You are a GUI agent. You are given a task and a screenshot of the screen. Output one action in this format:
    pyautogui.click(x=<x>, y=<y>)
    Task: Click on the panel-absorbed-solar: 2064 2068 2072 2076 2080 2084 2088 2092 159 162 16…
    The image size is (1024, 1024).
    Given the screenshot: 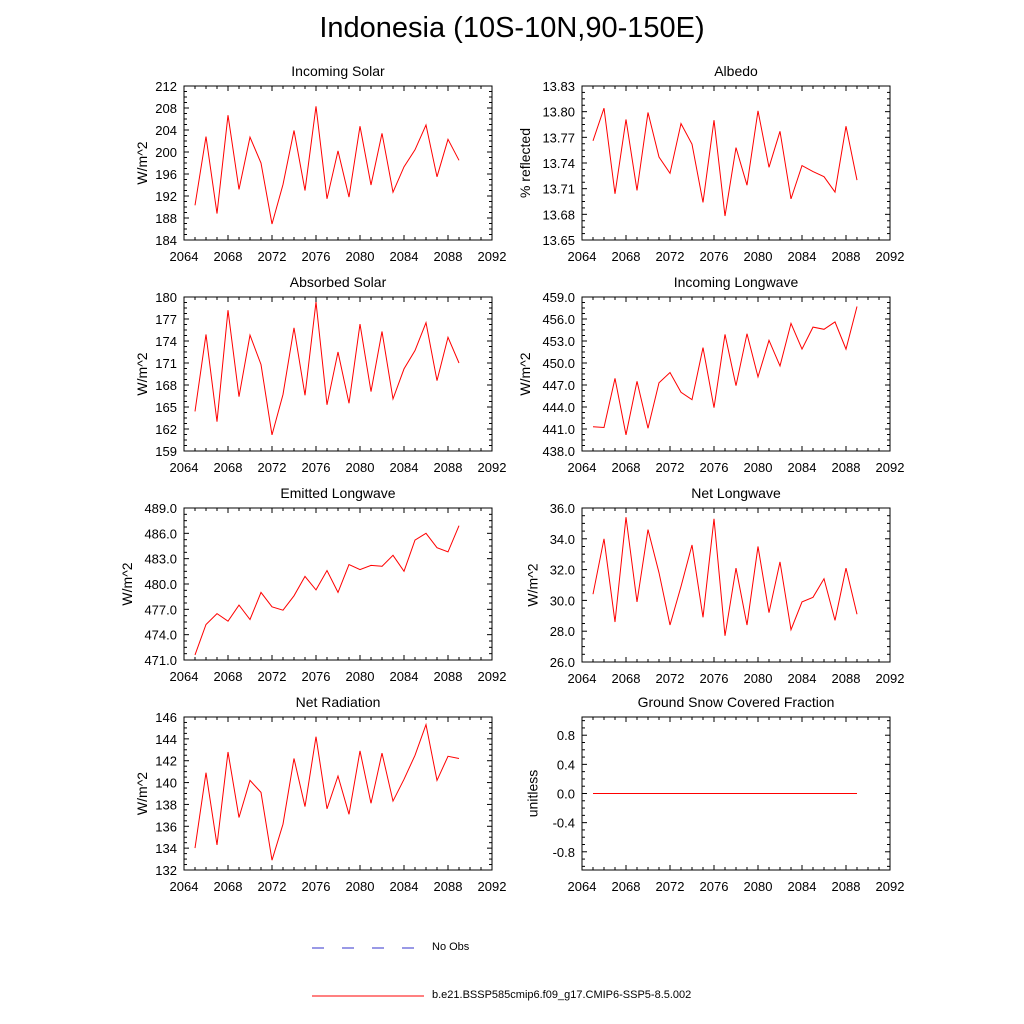 What is the action you would take?
    pyautogui.click(x=320, y=374)
    